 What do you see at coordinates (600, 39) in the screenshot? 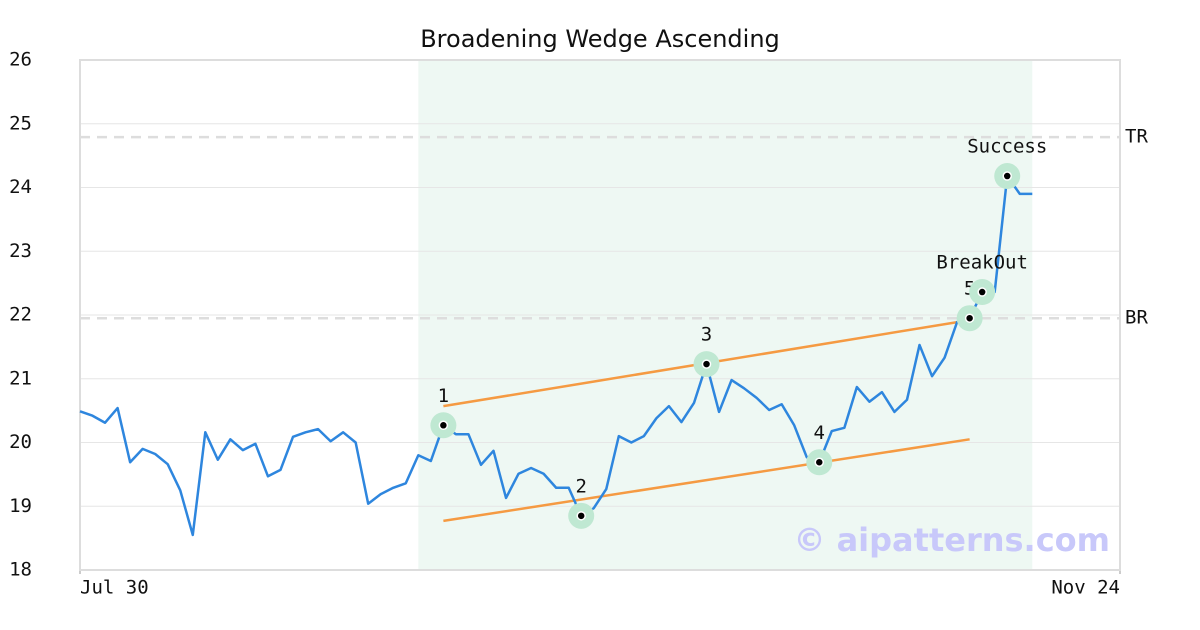
I see `chart-title: Broadening Wedge Ascending` at bounding box center [600, 39].